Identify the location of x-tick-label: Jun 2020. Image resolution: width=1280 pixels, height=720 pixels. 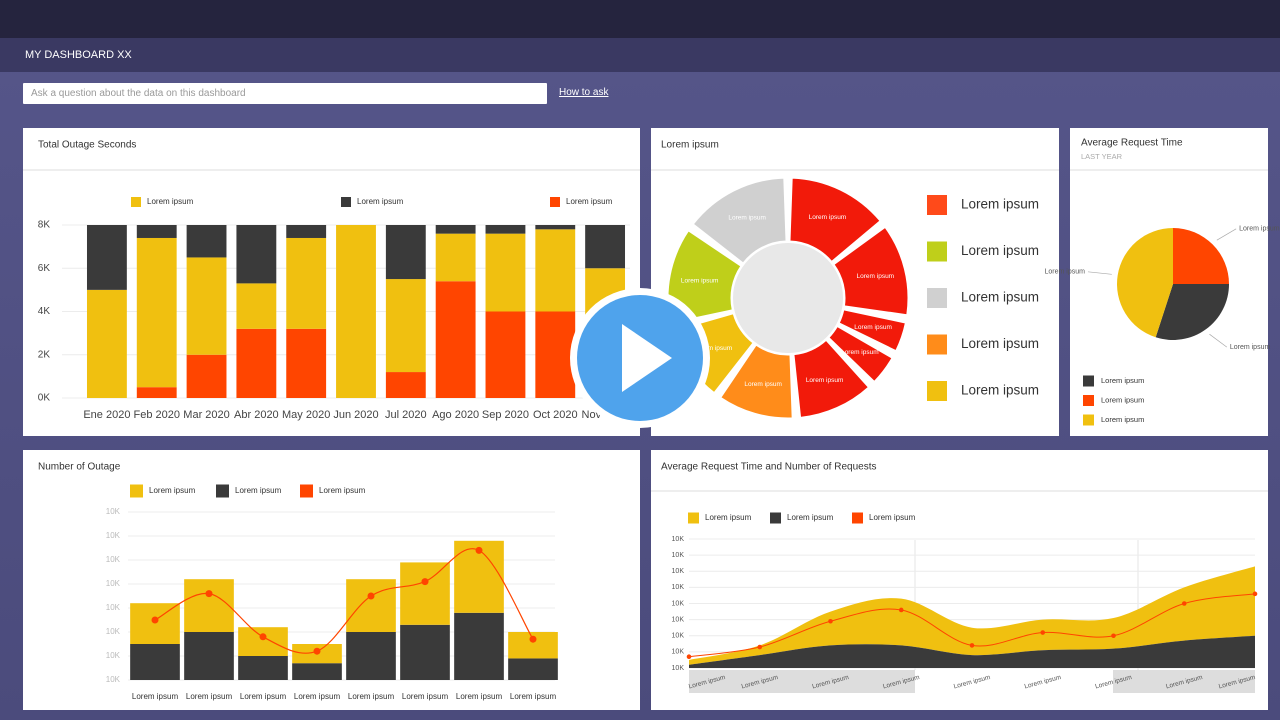
(355, 415).